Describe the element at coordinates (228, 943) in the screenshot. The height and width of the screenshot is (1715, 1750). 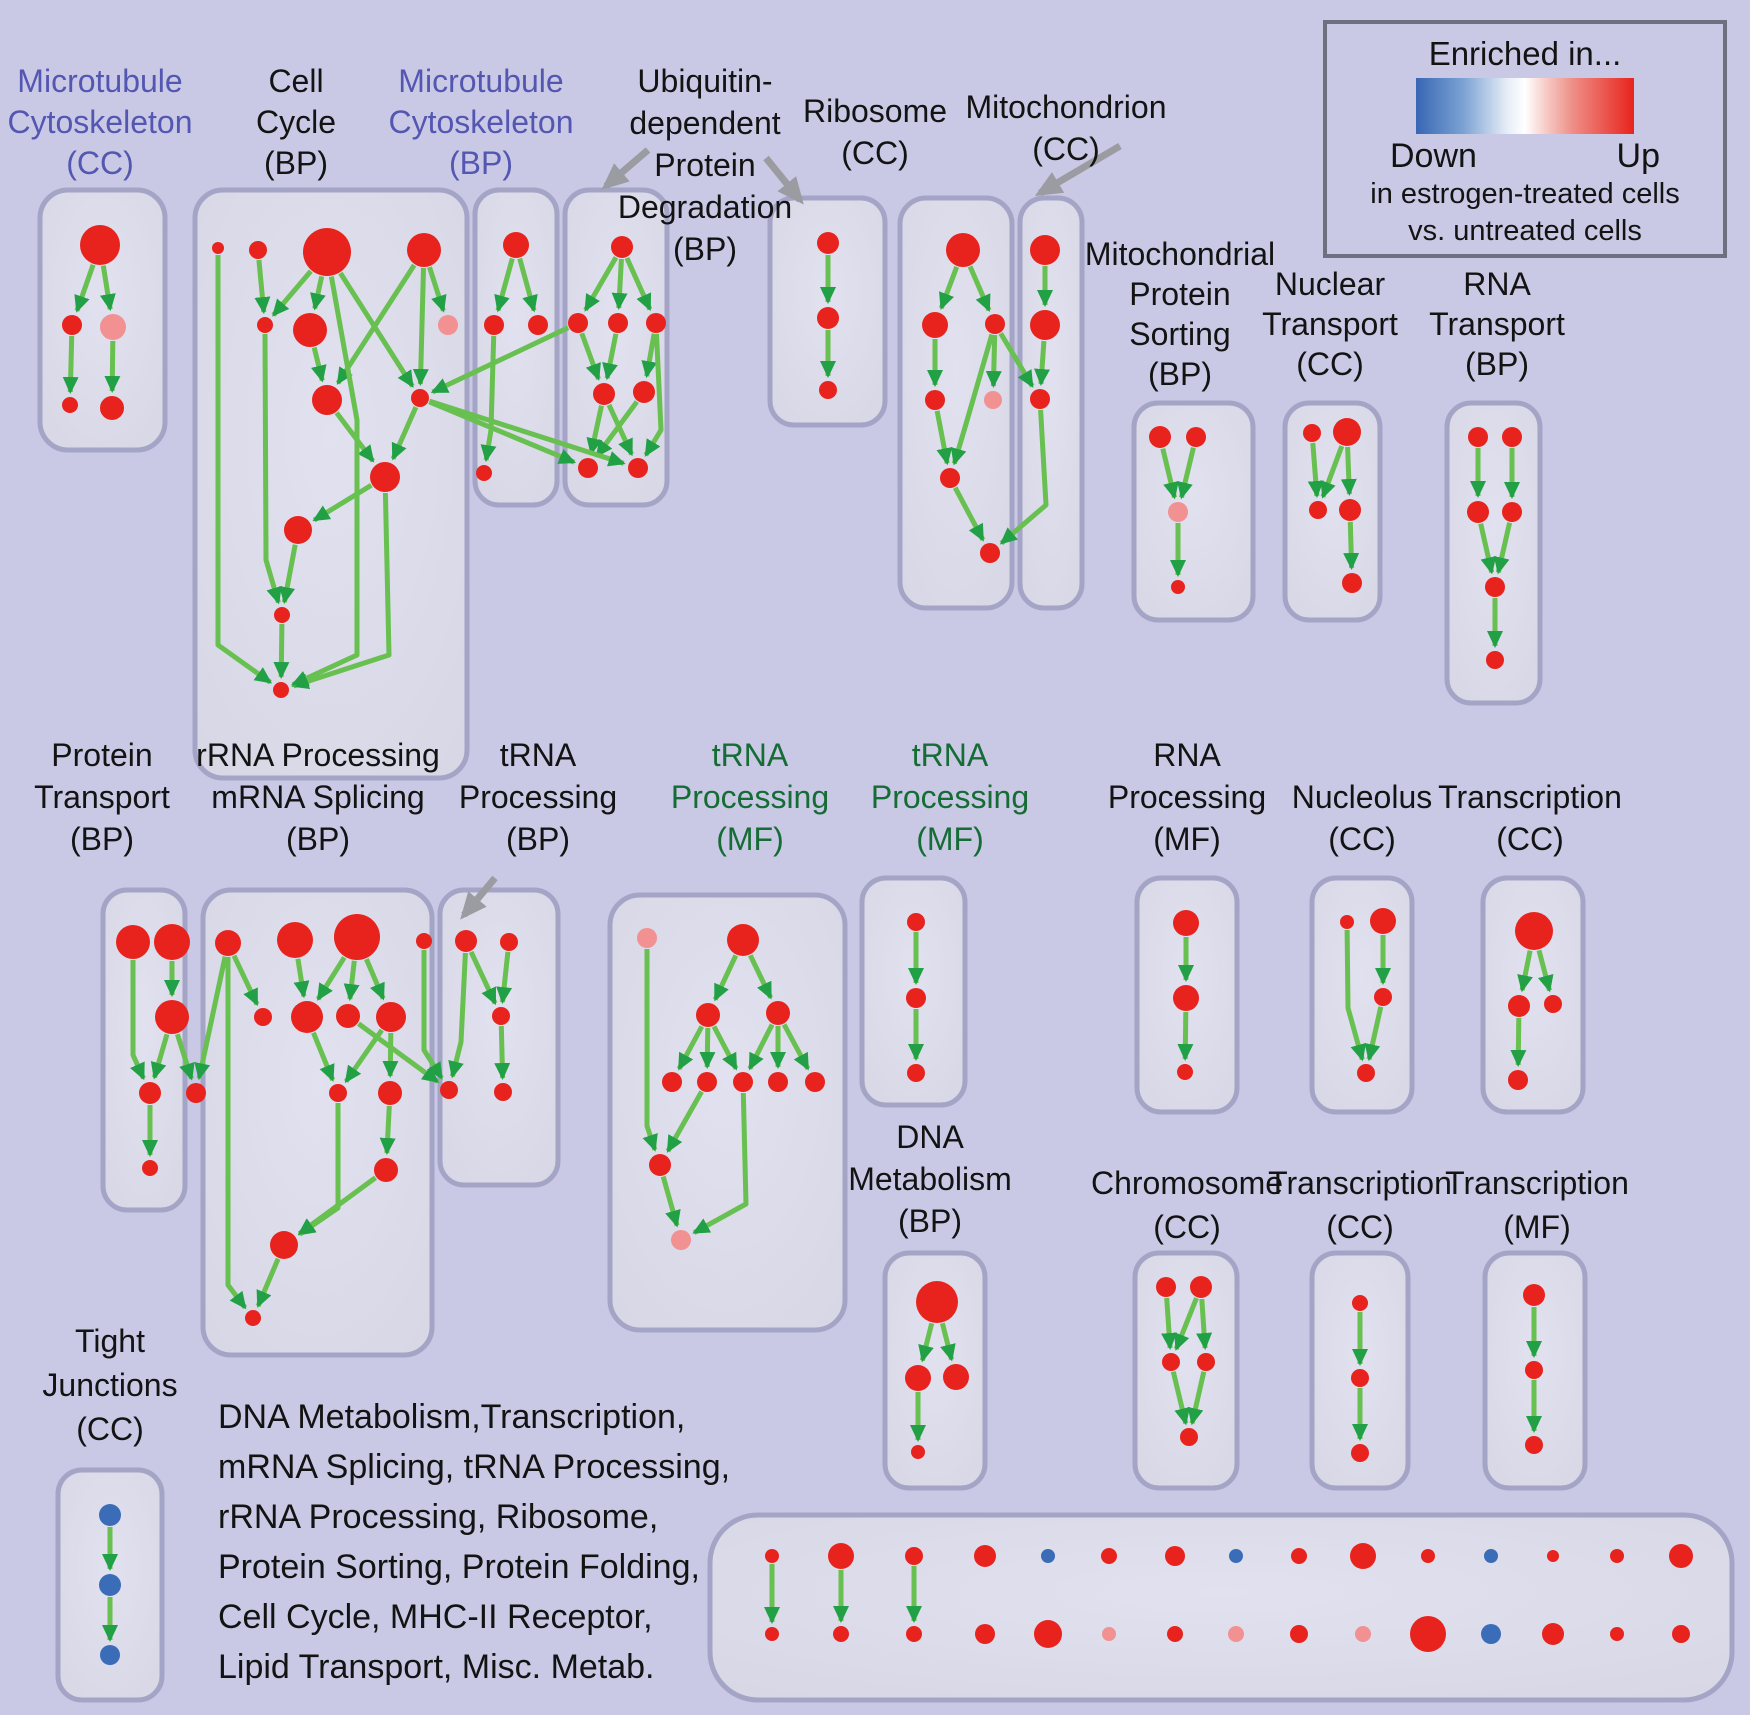
I see `go-term-node-rr1` at that location.